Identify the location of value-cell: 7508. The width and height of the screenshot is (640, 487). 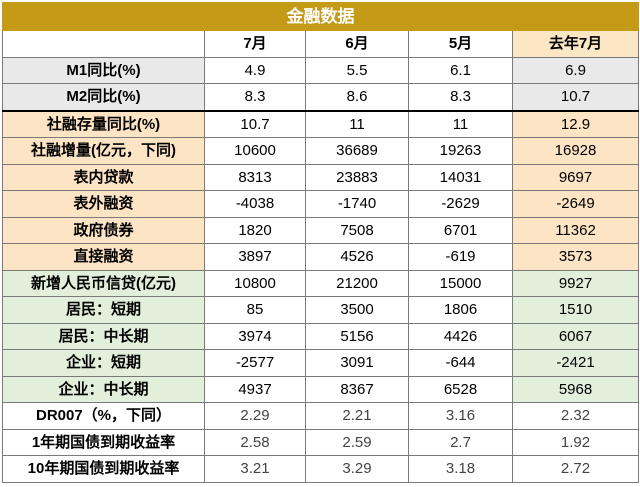
(357, 230).